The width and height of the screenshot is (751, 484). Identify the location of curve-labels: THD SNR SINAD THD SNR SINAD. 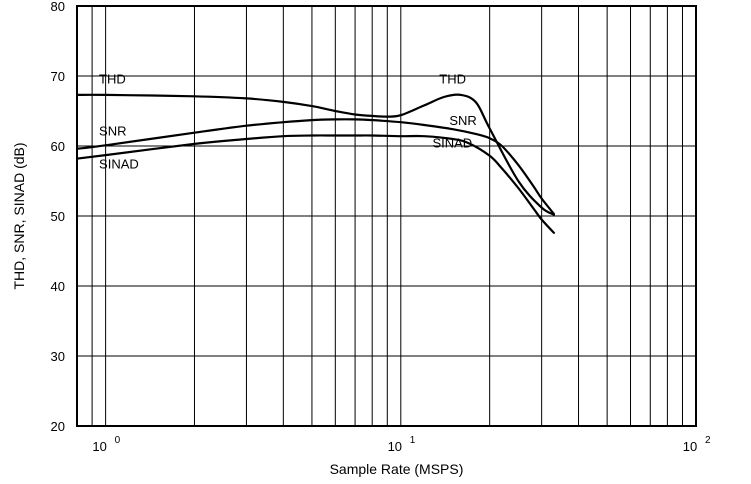
(288, 122).